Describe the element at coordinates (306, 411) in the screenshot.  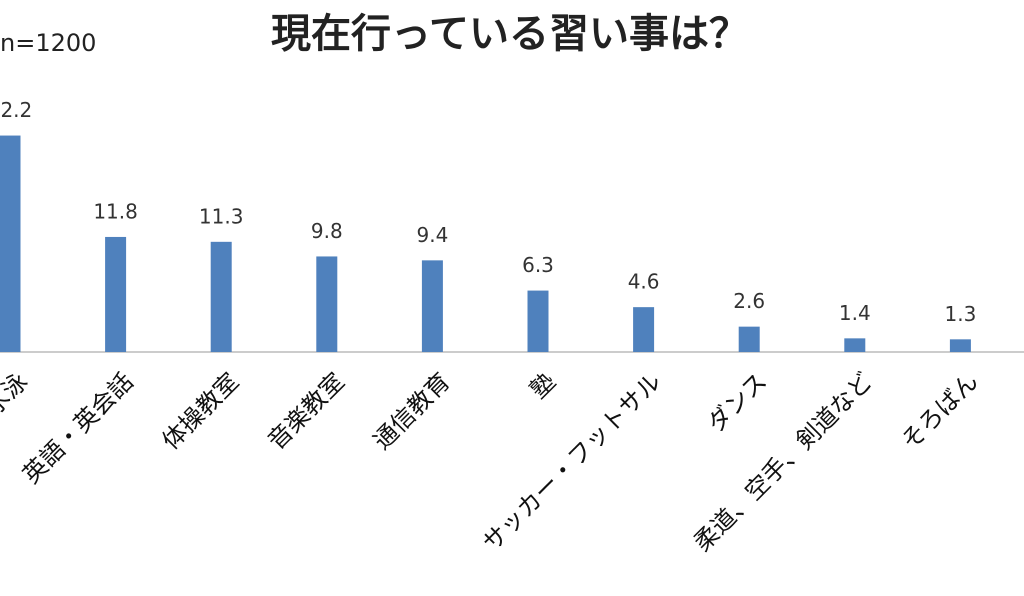
I see `x-tick-label: 音楽教室` at that location.